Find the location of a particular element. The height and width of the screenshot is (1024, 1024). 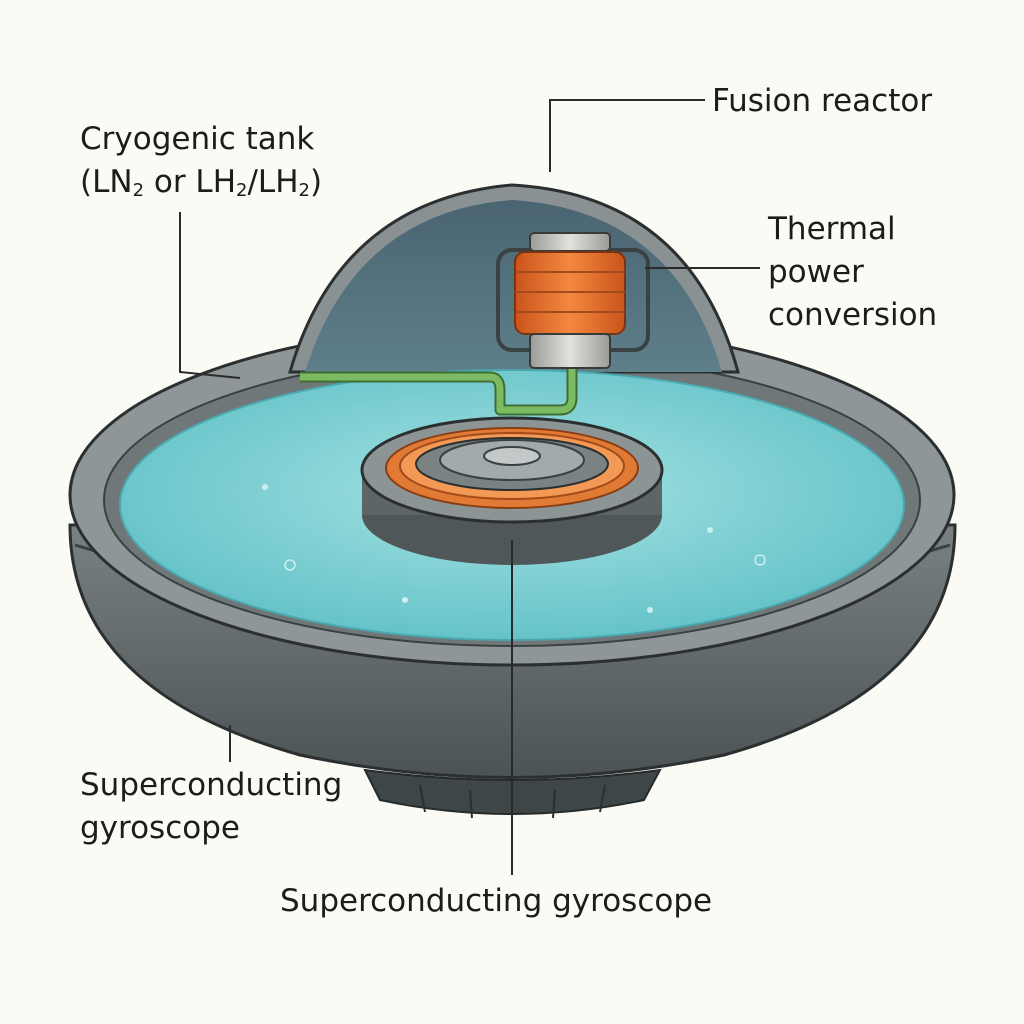

coolant-pipe is located at coordinates (439, 388).